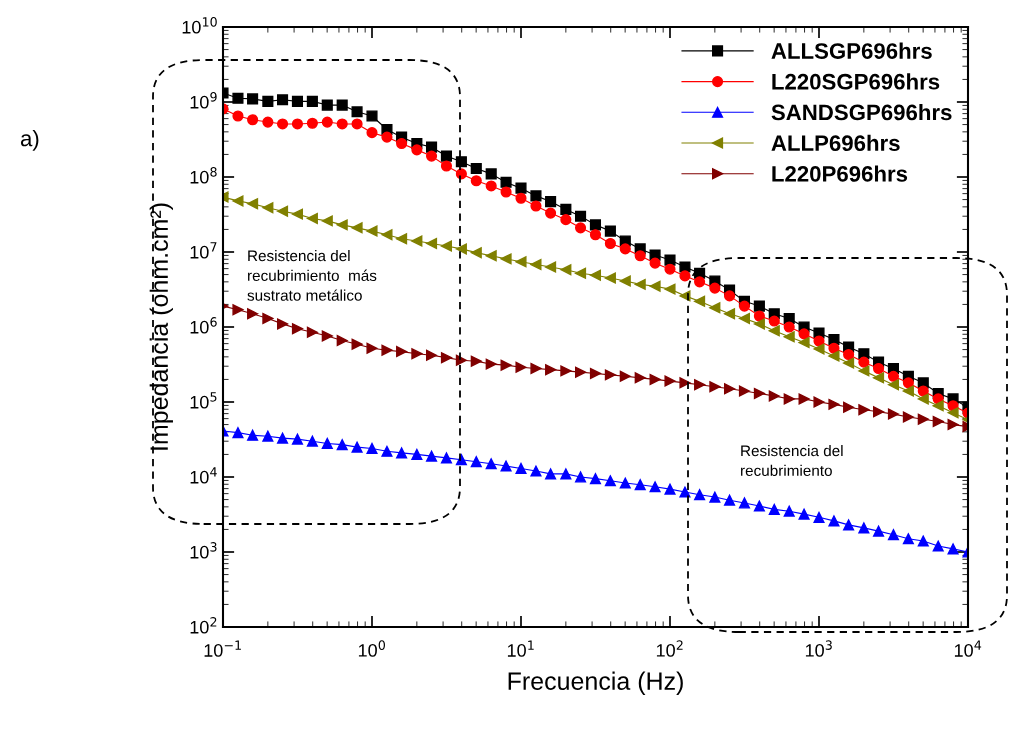 Image resolution: width=1013 pixels, height=734 pixels. What do you see at coordinates (203, 400) in the screenshot?
I see `y-tick-label: 10$^{5}$` at bounding box center [203, 400].